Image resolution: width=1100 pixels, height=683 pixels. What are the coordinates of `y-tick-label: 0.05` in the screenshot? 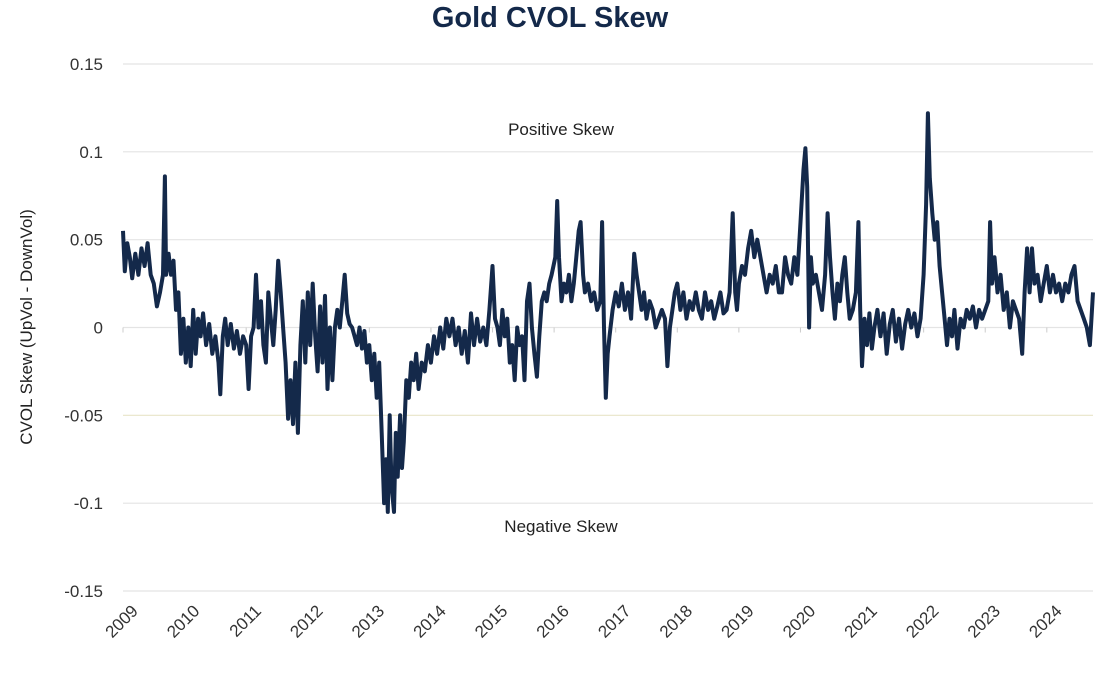 It's located at (86, 240).